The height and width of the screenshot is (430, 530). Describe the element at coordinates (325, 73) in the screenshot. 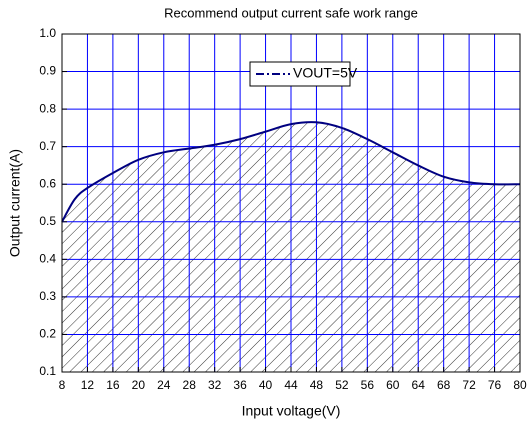

I see `legend-label: VOUT=5V` at that location.